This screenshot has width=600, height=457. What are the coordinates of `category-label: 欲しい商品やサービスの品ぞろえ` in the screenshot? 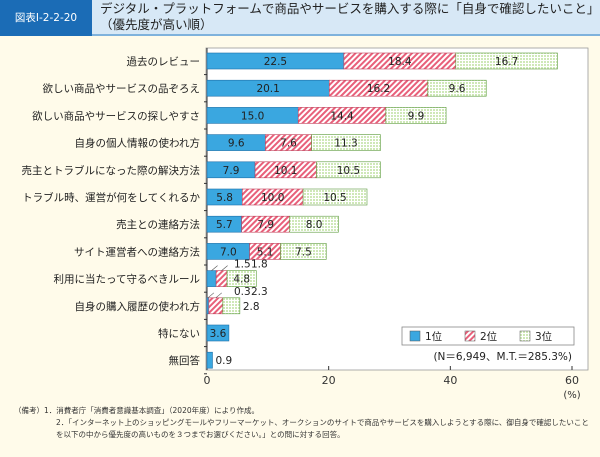 It's located at (122, 88).